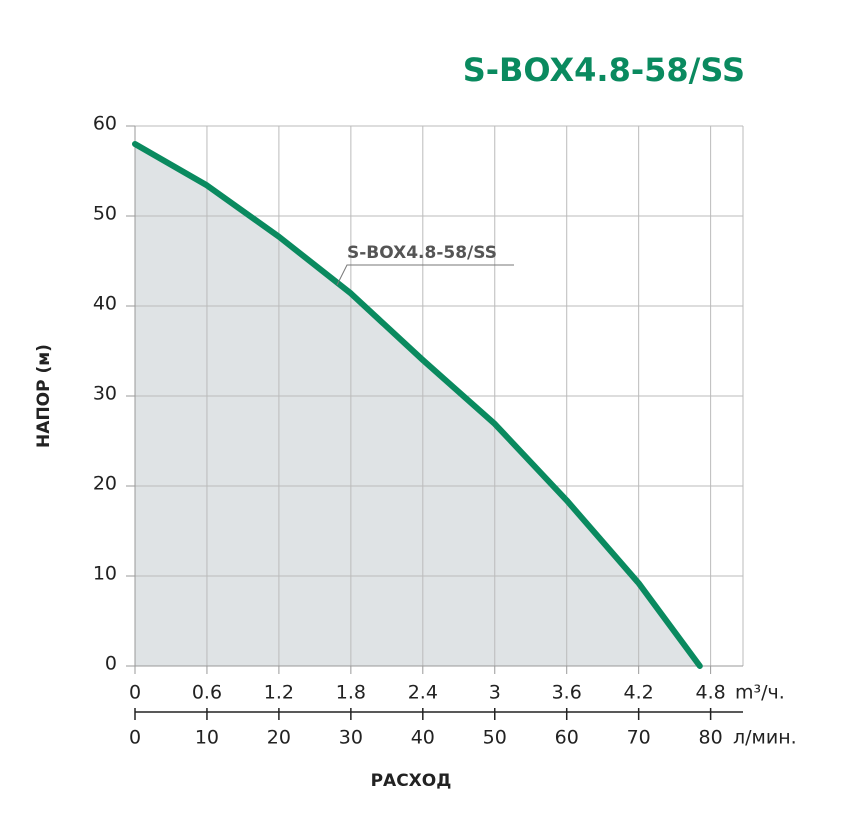  Describe the element at coordinates (44, 396) in the screenshot. I see `y-axis-title: НАПОР (м)` at that location.